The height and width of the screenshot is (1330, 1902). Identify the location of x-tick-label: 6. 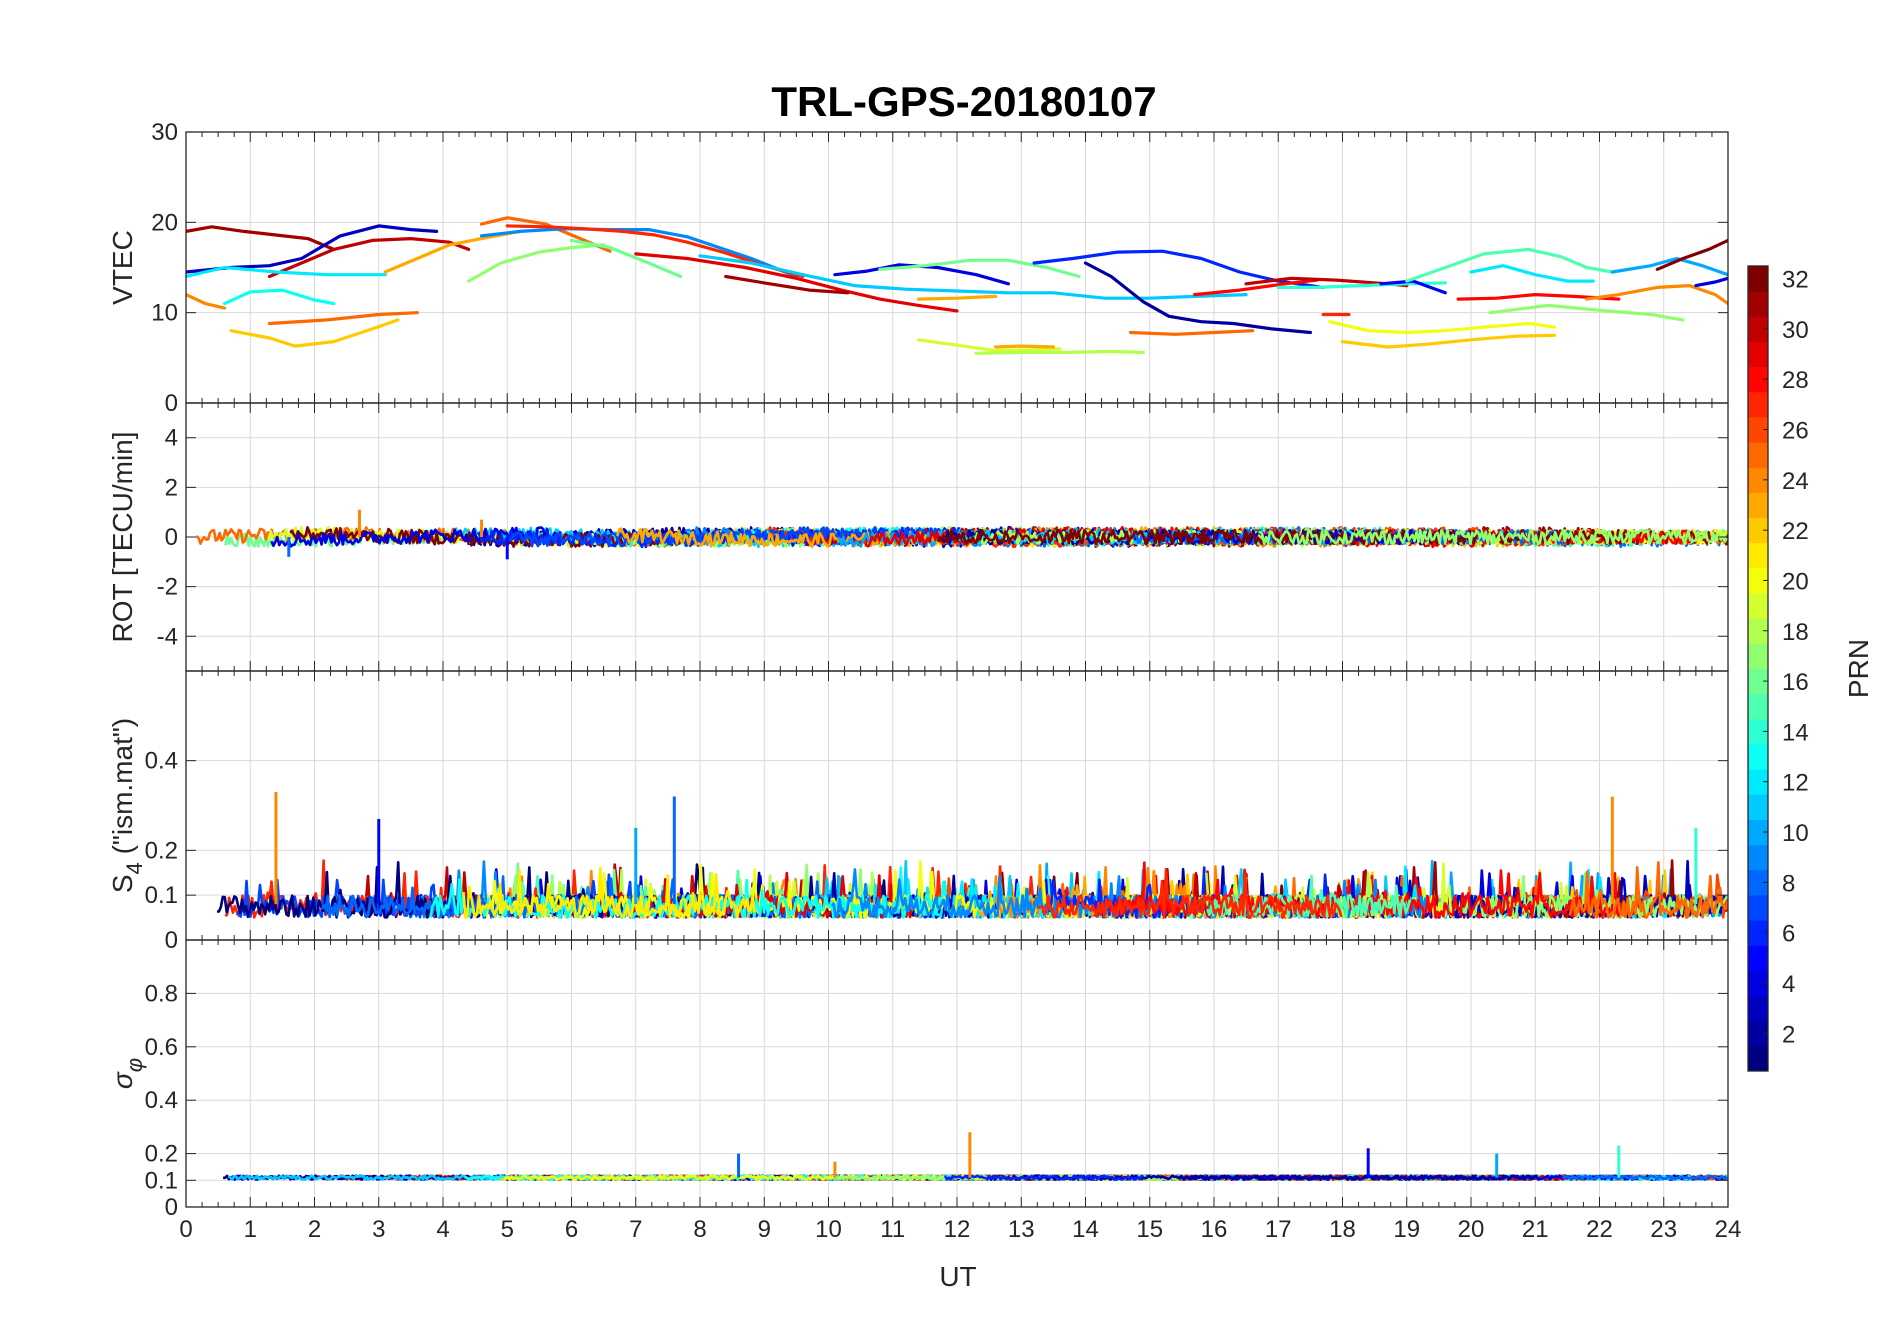
(571, 1229).